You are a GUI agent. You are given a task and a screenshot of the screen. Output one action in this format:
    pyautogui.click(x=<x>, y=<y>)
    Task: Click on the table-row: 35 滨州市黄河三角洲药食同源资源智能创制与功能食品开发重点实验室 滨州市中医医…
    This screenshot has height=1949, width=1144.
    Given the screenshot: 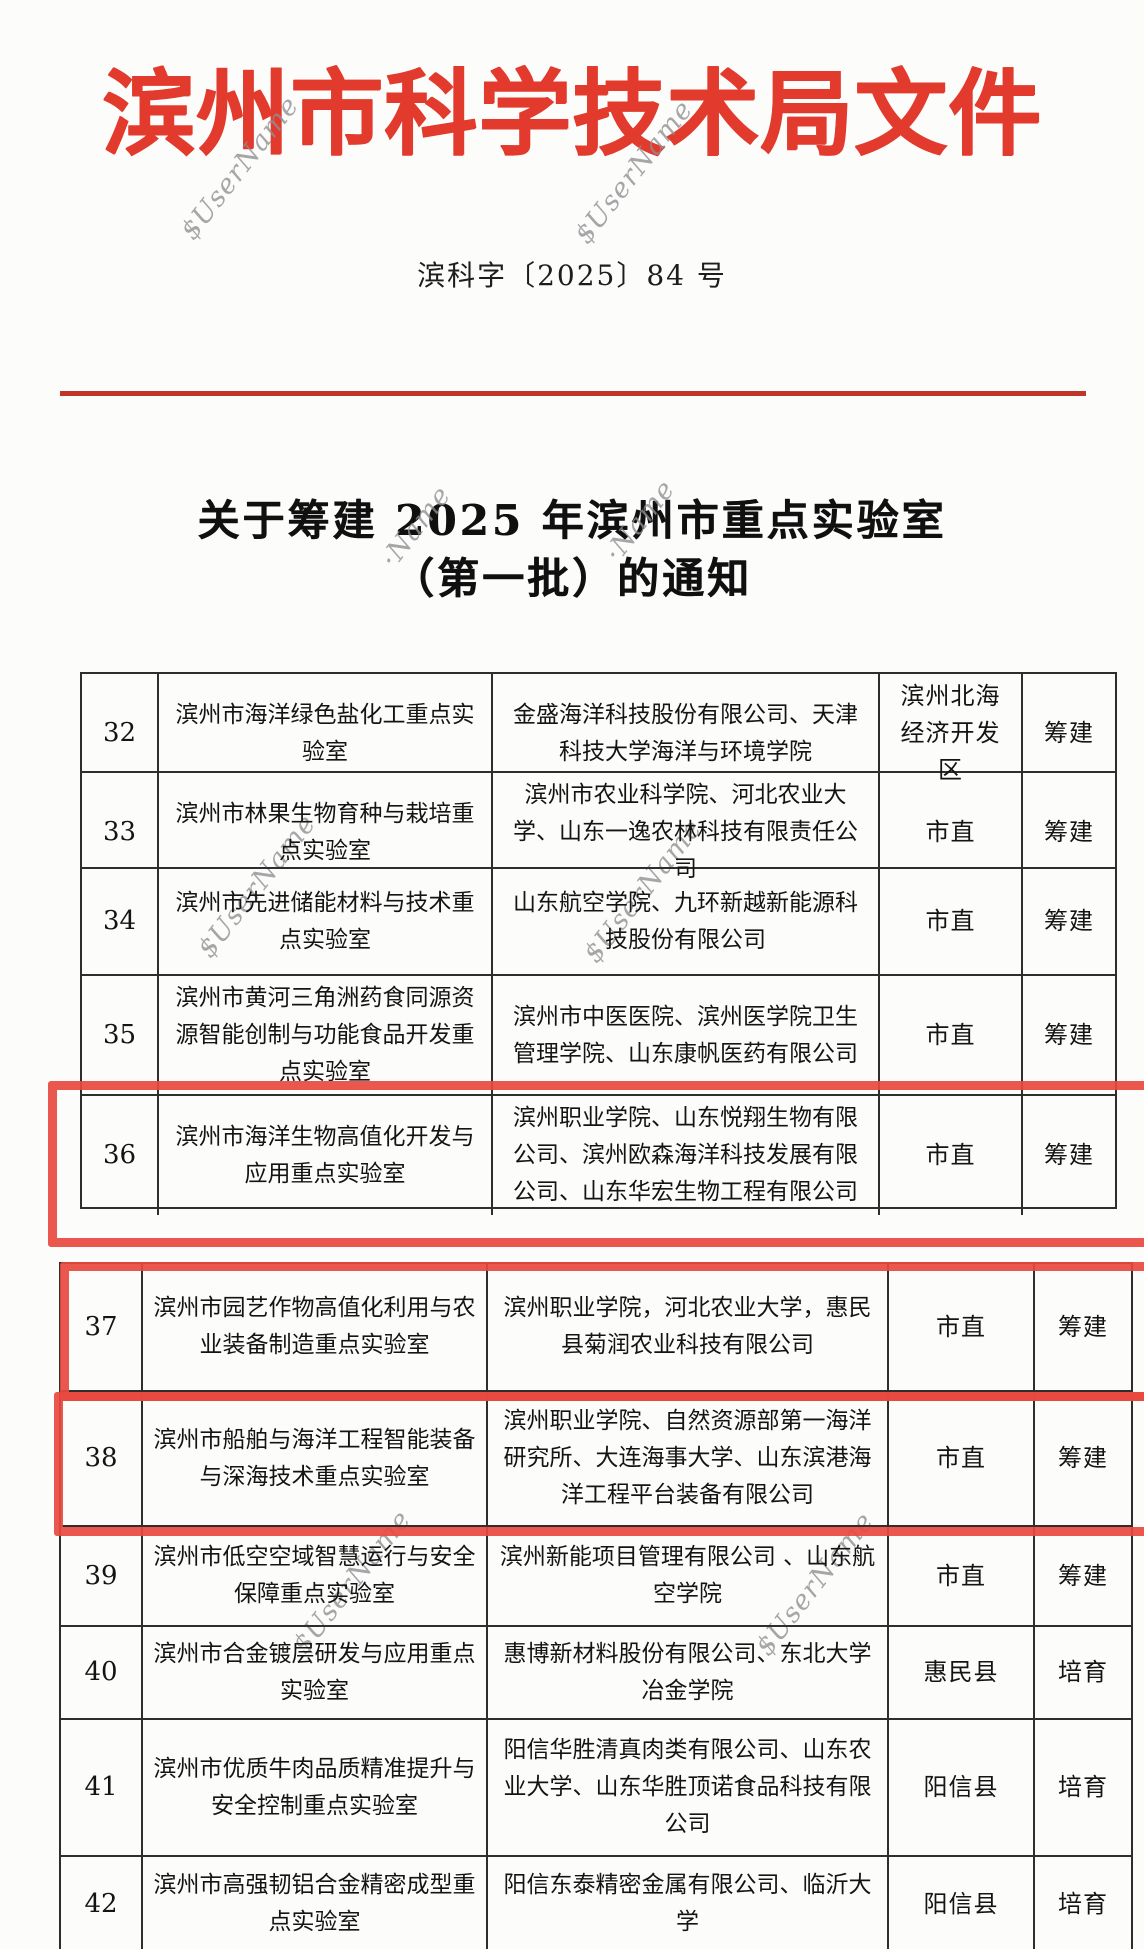 What is the action you would take?
    pyautogui.click(x=598, y=1036)
    